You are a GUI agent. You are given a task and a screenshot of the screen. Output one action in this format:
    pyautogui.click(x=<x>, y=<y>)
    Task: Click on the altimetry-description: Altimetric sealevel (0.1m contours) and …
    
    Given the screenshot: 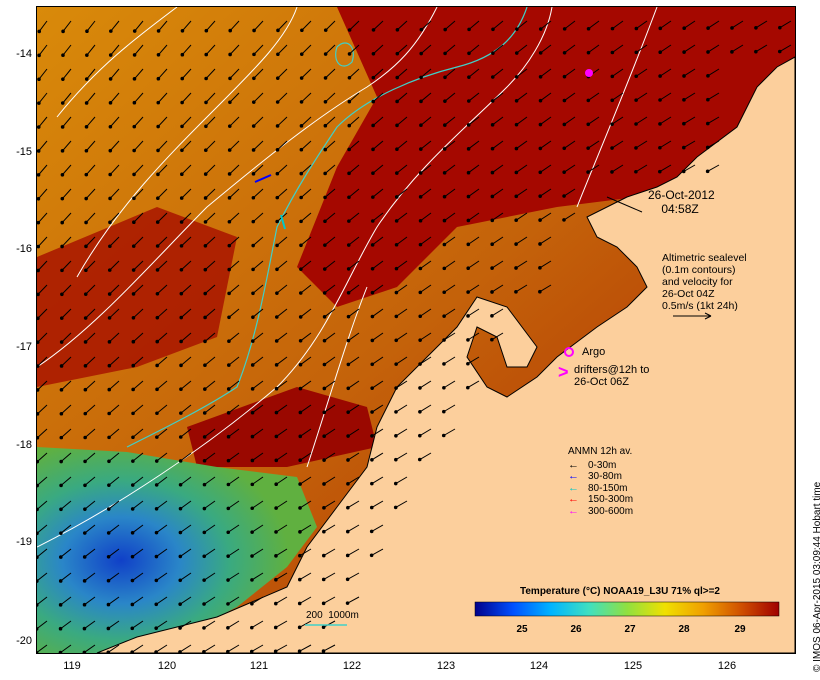 What is the action you would take?
    pyautogui.click(x=704, y=282)
    